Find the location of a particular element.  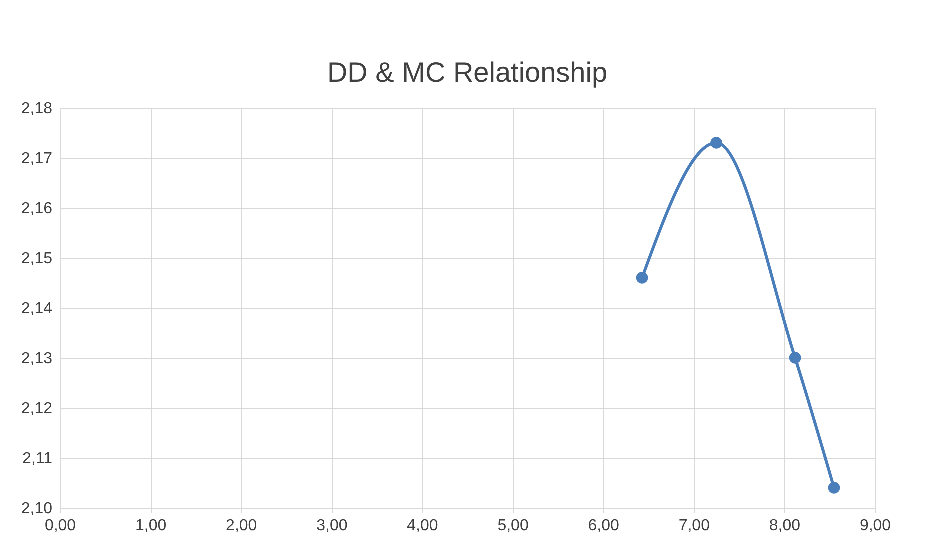

y-tick-label: 2,15 is located at coordinates (37, 259).